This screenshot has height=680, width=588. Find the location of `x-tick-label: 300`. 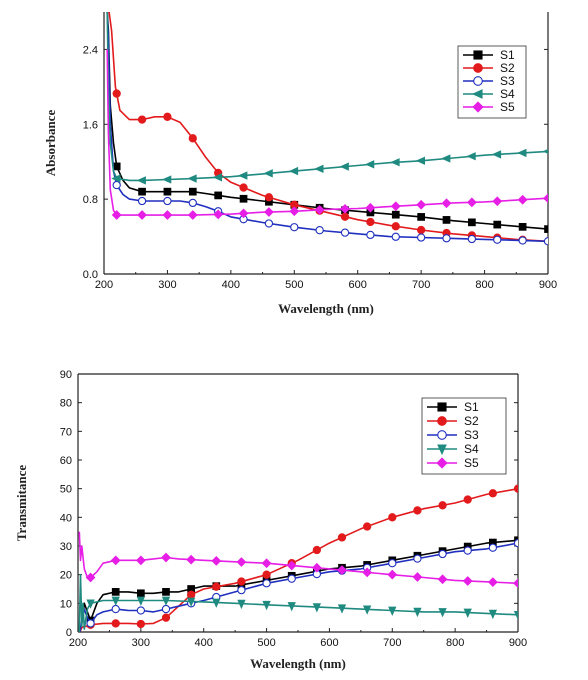

x-tick-label: 300 is located at coordinates (167, 285).